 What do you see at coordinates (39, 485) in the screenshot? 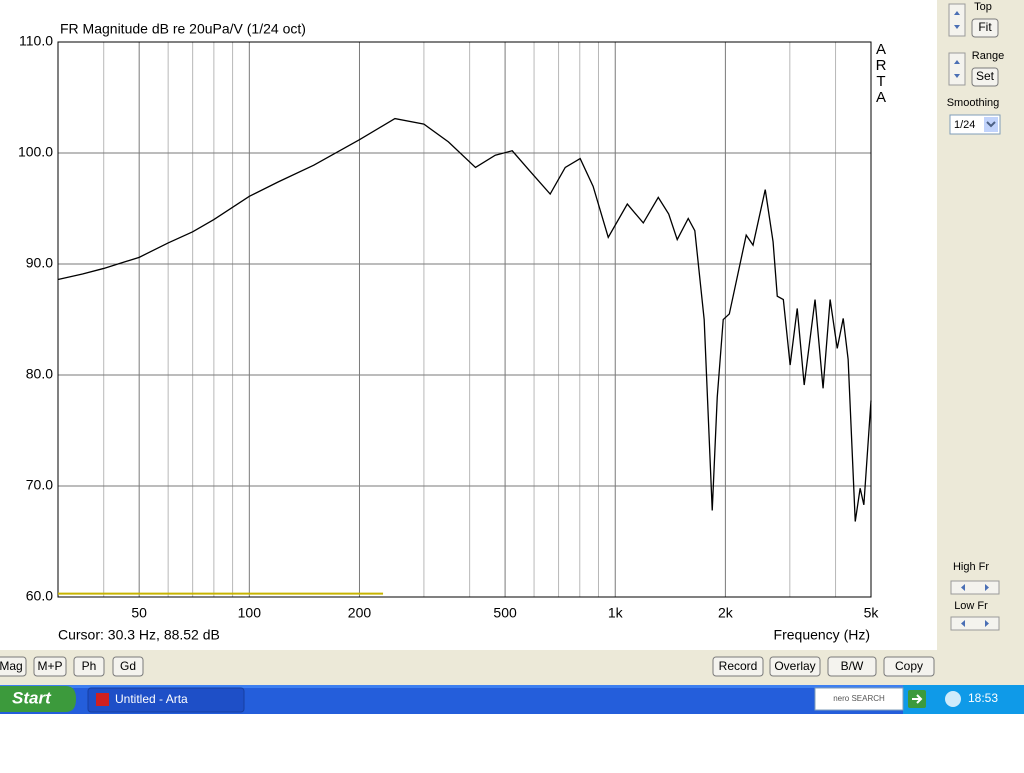
I see `y-tick-label: 70.0` at bounding box center [39, 485].